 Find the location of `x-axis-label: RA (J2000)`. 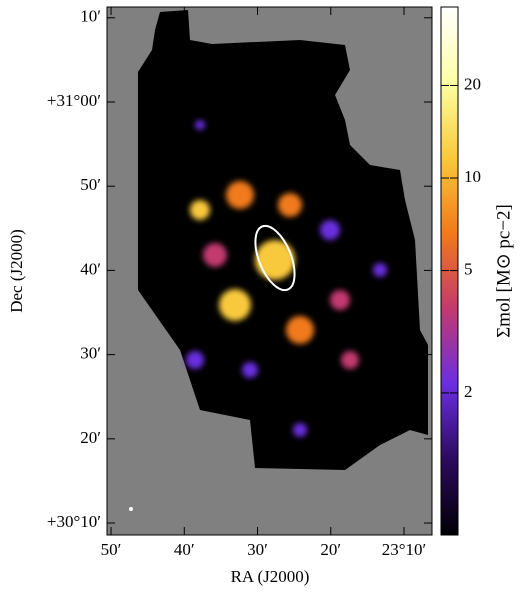

x-axis-label: RA (J2000) is located at coordinates (270, 576).